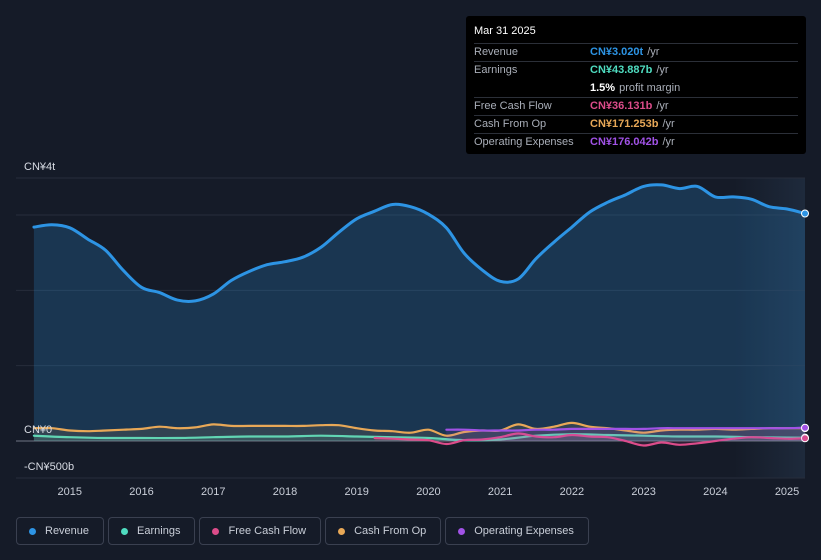 The height and width of the screenshot is (560, 821). Describe the element at coordinates (49, 467) in the screenshot. I see `y-axis-label: -CN¥500b` at that location.